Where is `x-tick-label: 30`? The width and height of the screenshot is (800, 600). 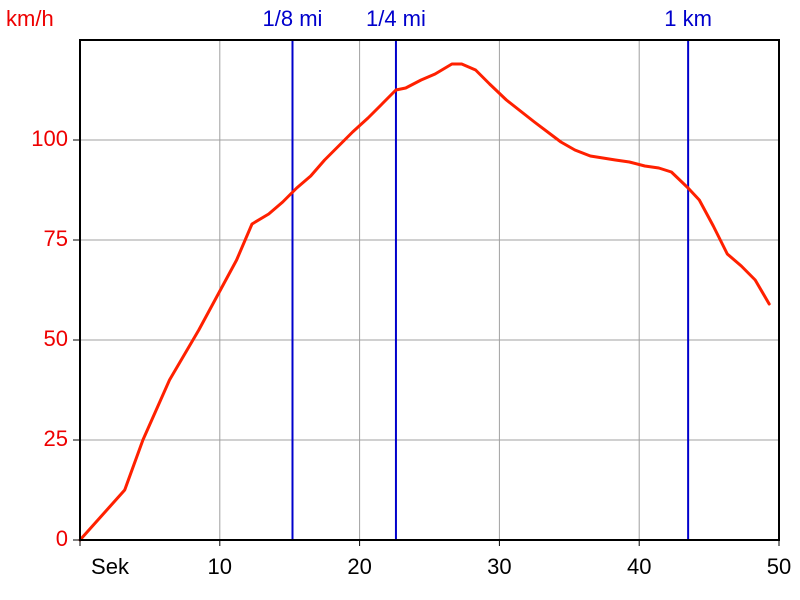 x-tick-label: 30 is located at coordinates (499, 566).